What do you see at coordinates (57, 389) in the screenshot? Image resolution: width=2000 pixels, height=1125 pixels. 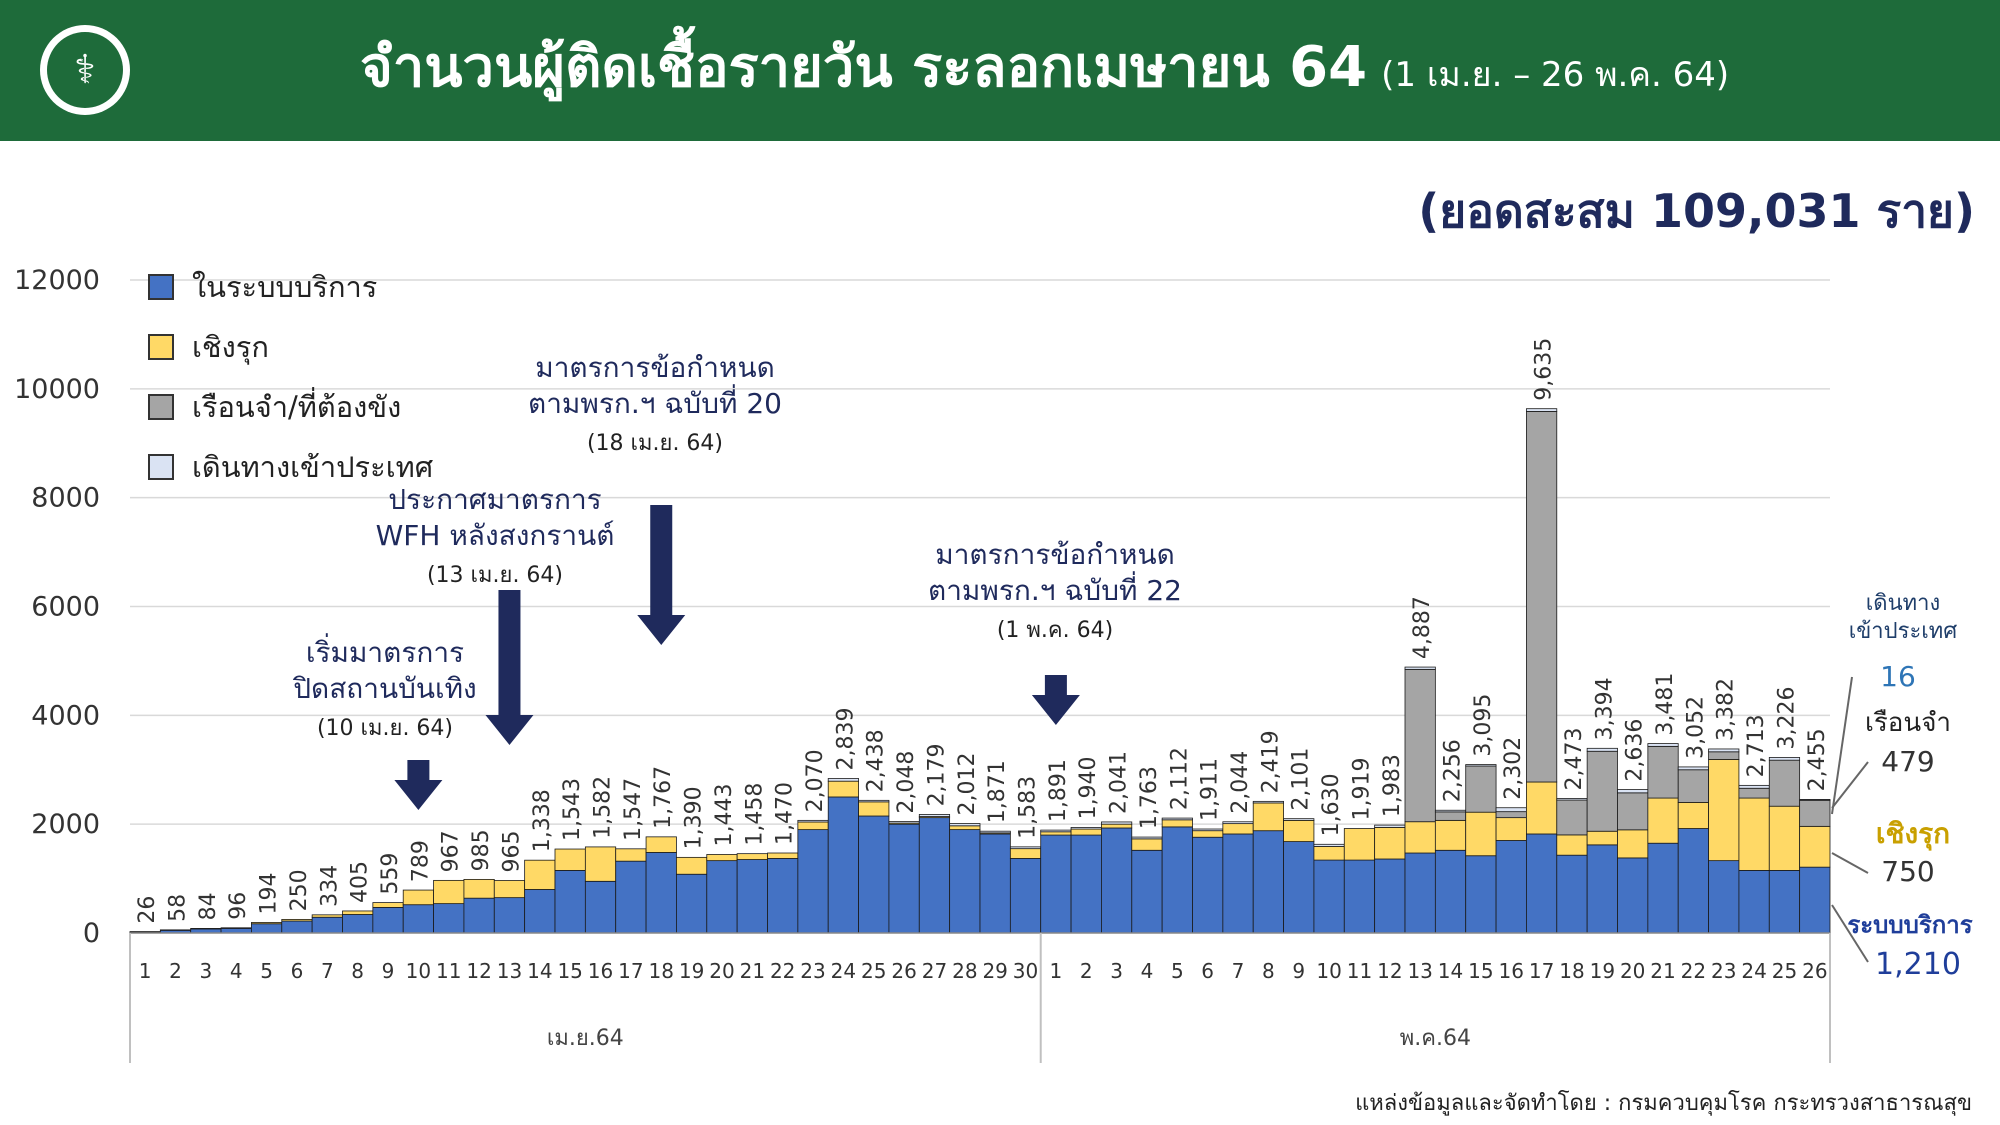 I see `y-tick-label: 10000` at bounding box center [57, 389].